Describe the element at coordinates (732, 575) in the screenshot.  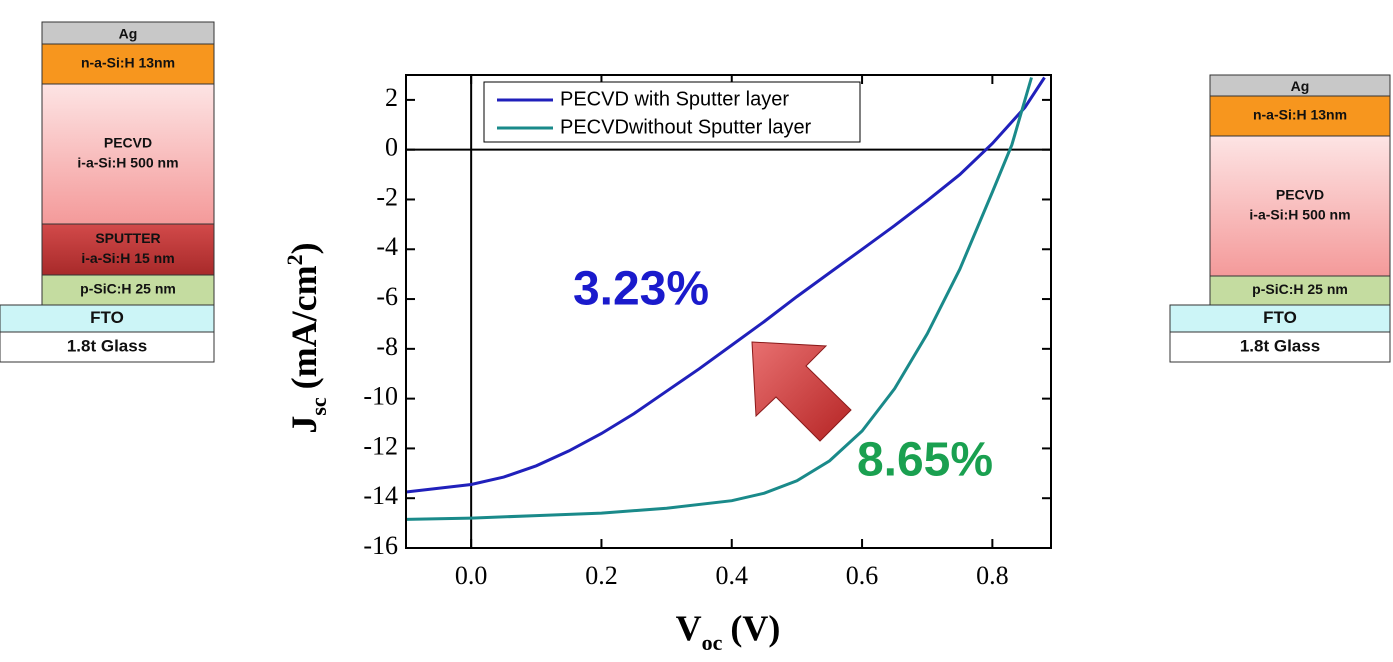
I see `x-tick-label: 0.4` at that location.